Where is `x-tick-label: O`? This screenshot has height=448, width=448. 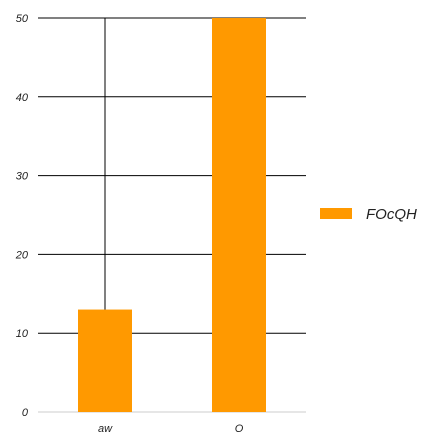 x-tick-label: O is located at coordinates (239, 429).